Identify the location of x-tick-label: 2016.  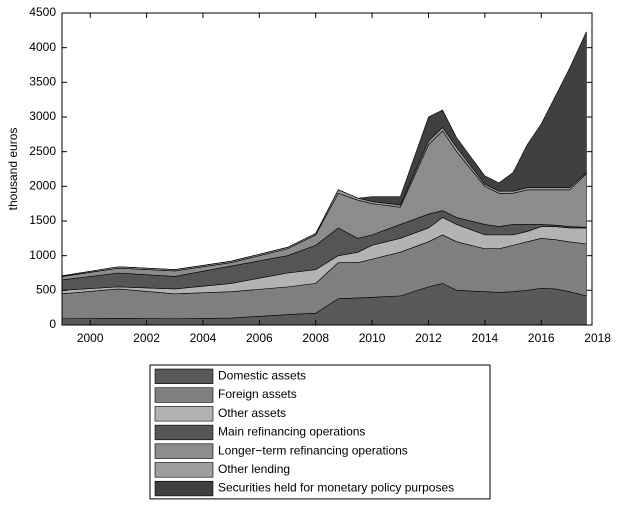
(541, 338).